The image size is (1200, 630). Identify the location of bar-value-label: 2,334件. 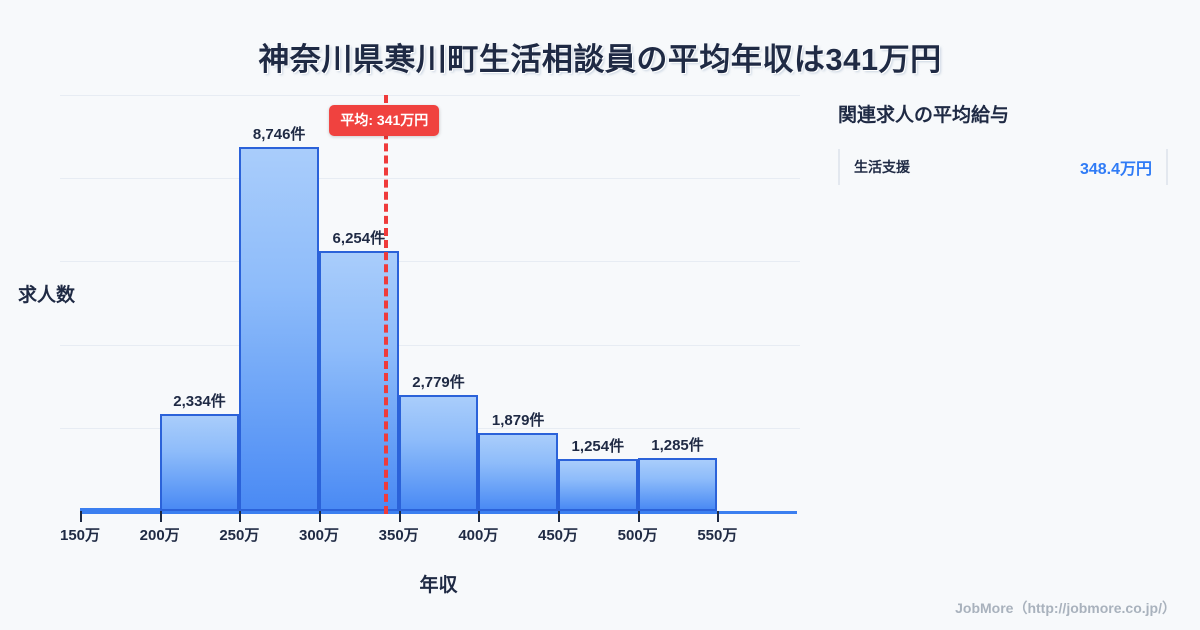
(199, 401).